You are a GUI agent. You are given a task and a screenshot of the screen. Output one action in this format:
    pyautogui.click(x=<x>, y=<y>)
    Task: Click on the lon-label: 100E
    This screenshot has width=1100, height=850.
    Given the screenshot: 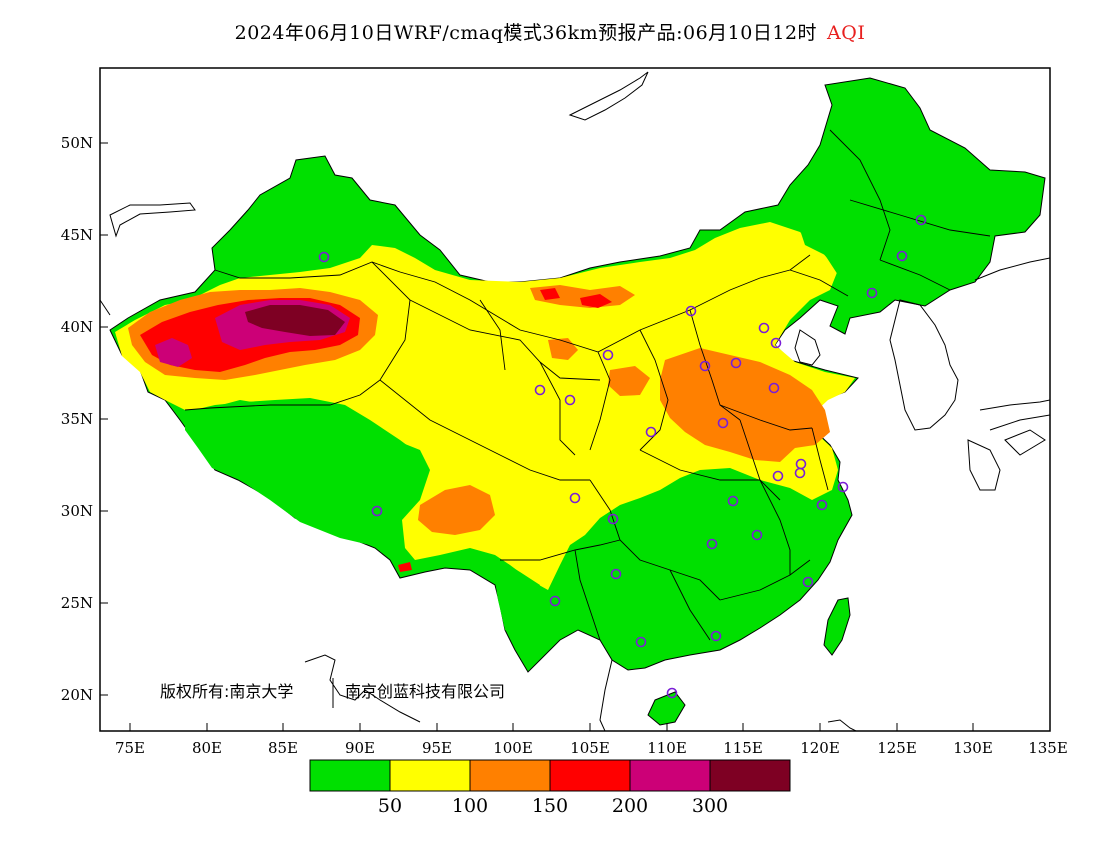 What is the action you would take?
    pyautogui.click(x=513, y=748)
    